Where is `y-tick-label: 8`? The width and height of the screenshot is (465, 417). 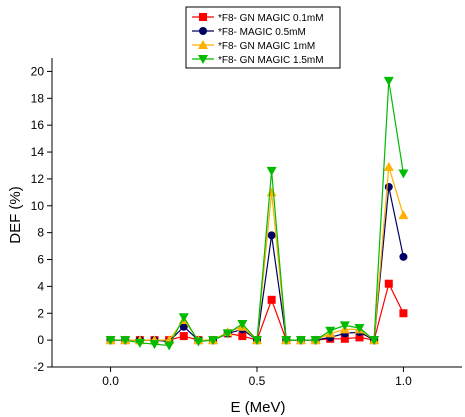 y-tick-label: 8 is located at coordinates (40, 233).